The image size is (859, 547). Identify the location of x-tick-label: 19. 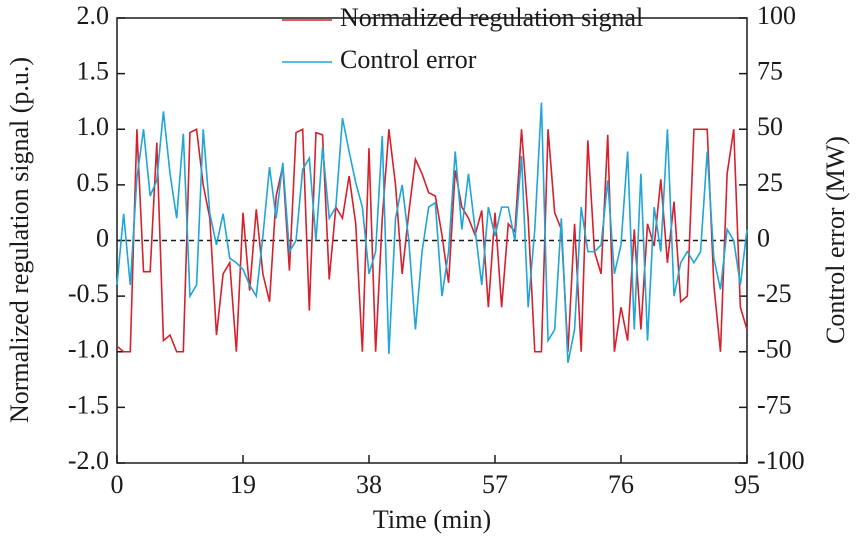
(243, 484).